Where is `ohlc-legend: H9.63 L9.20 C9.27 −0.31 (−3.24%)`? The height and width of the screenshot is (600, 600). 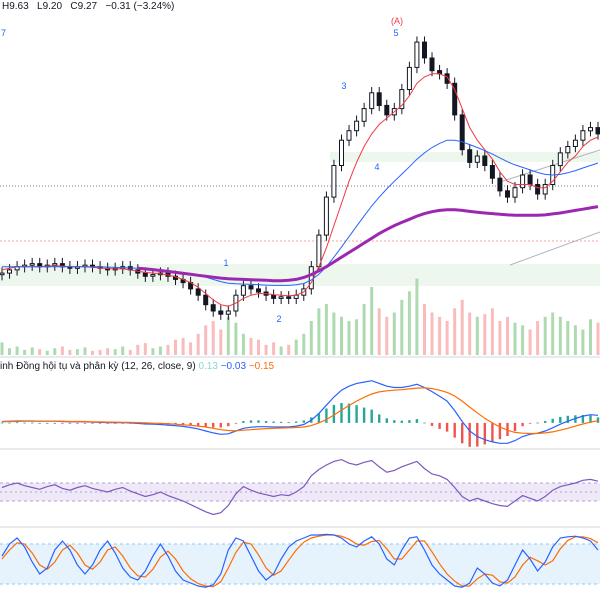 ohlc-legend: H9.63 L9.20 C9.27 −0.31 (−3.24%) is located at coordinates (88, 6).